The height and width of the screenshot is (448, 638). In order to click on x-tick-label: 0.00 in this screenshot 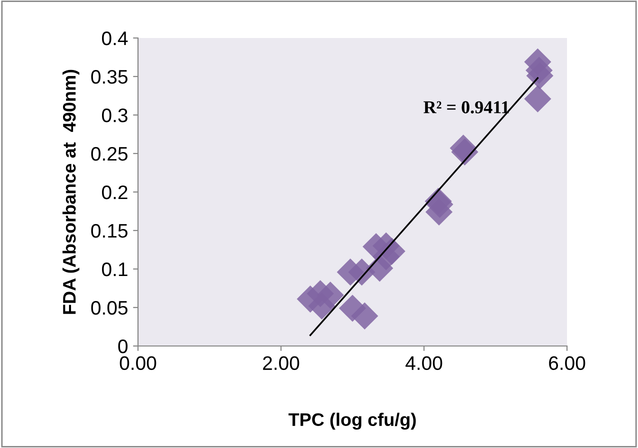, I will do `click(138, 363)`.